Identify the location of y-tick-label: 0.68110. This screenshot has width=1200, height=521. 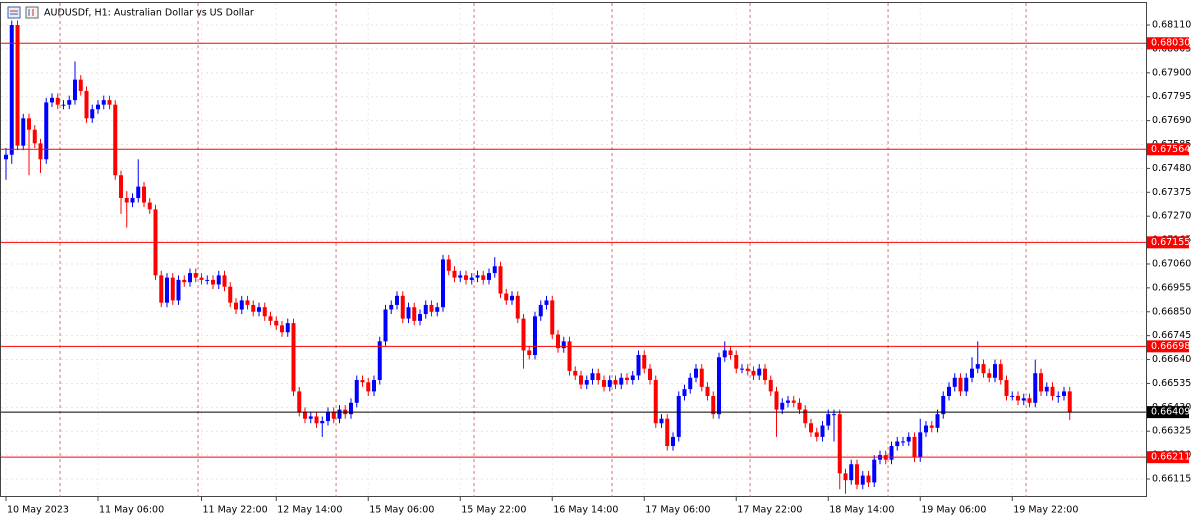
(1171, 25).